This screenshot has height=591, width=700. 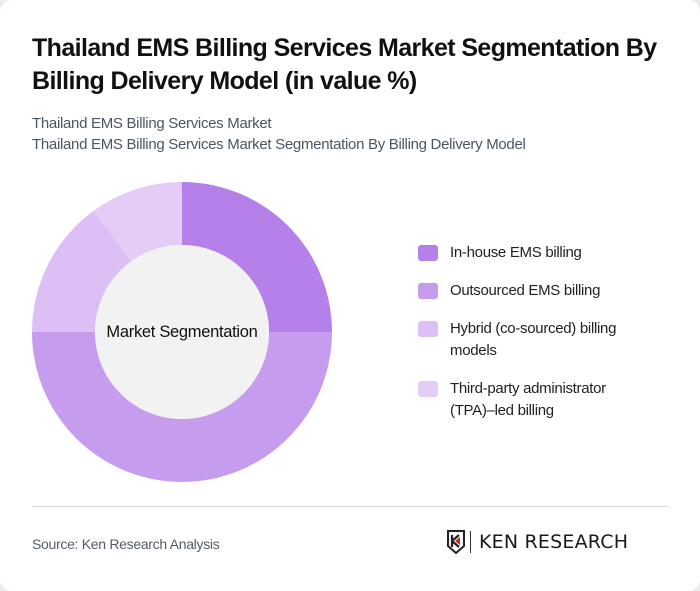 I want to click on legend-item-hybrid: Hybrid (co-sourced) billing models, so click(x=548, y=340).